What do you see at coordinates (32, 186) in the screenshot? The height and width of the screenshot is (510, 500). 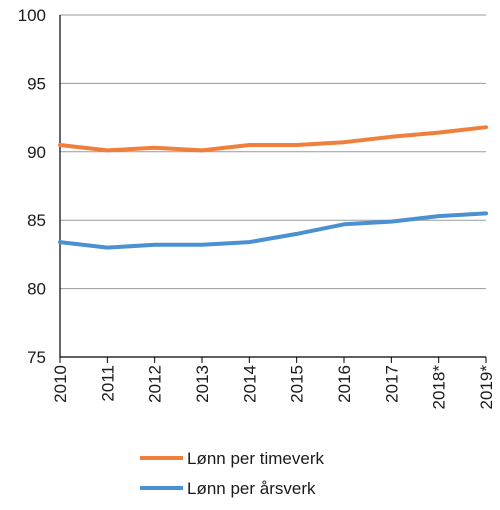 I see `y-tick-labels: 75 80 85 90 95 100` at bounding box center [32, 186].